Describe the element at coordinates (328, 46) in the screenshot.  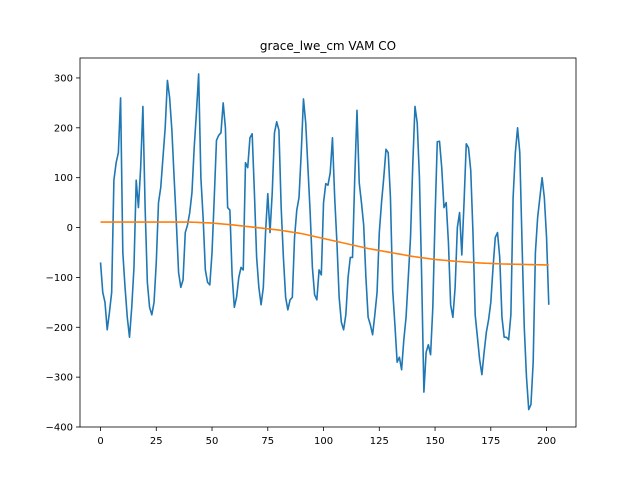
I see `chart-title: grace_lwe_cm VAM CO` at that location.